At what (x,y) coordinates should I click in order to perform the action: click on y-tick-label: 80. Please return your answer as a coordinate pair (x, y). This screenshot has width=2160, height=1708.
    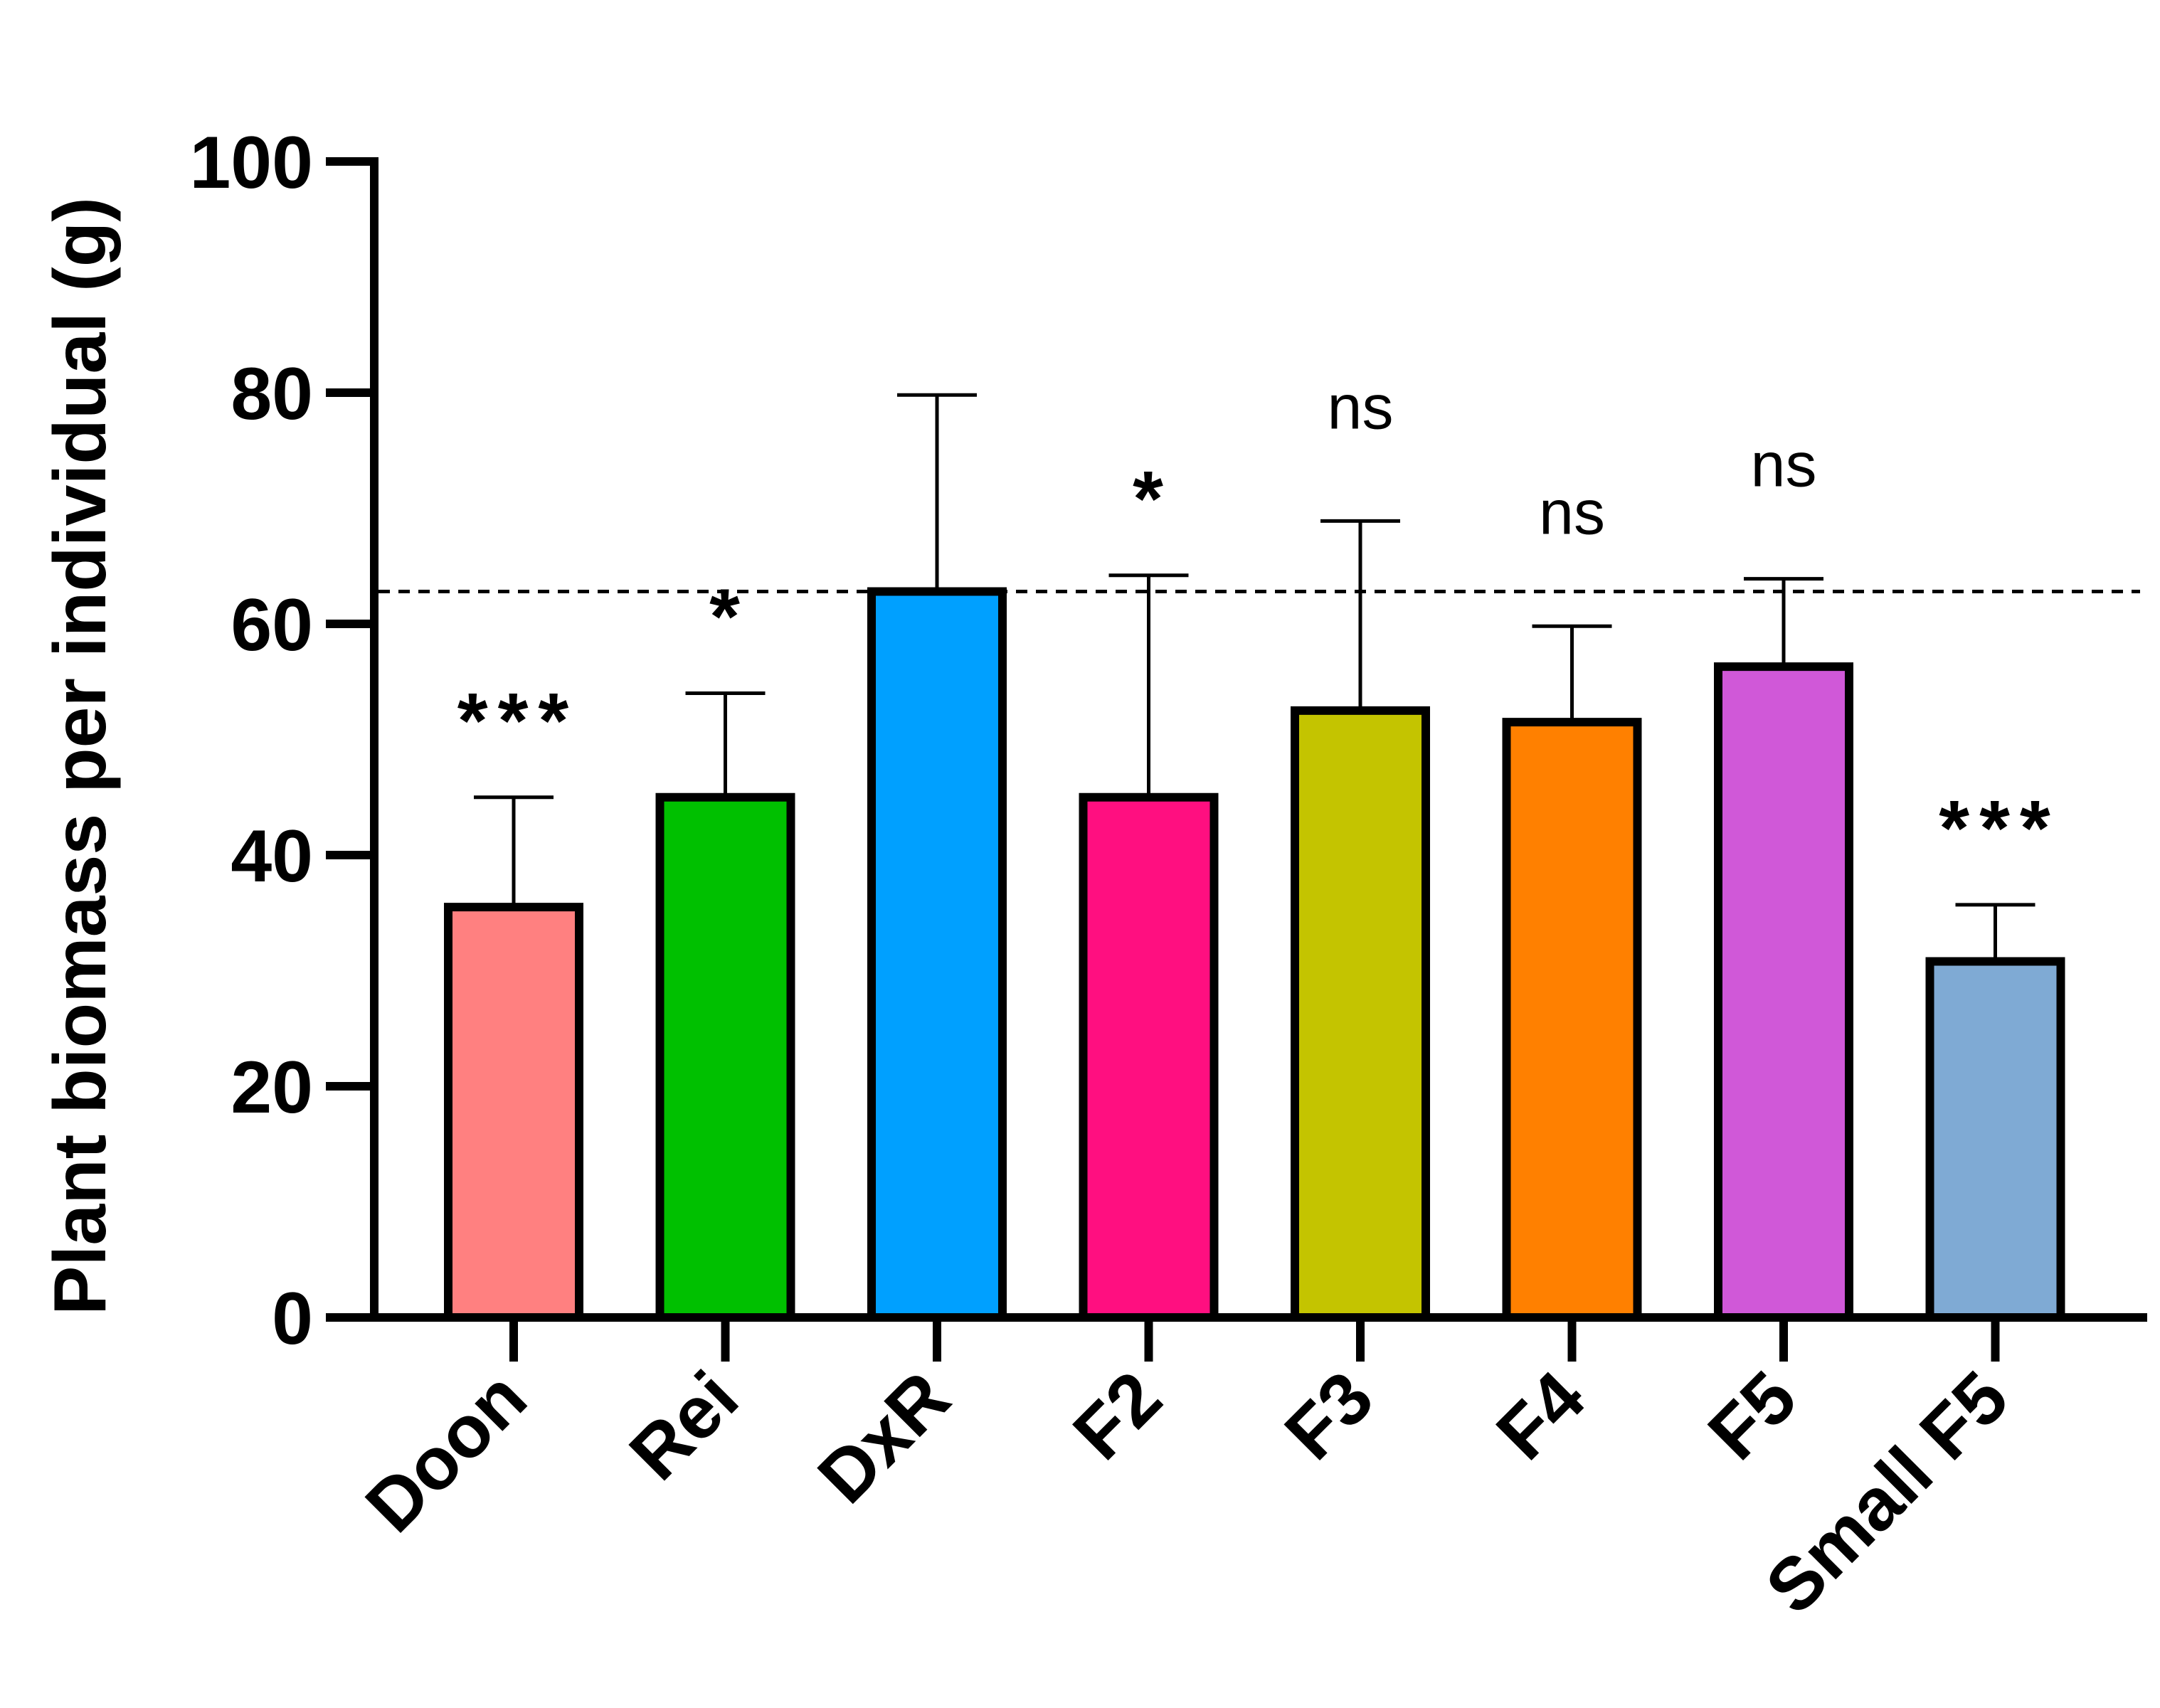
    Looking at the image, I should click on (272, 394).